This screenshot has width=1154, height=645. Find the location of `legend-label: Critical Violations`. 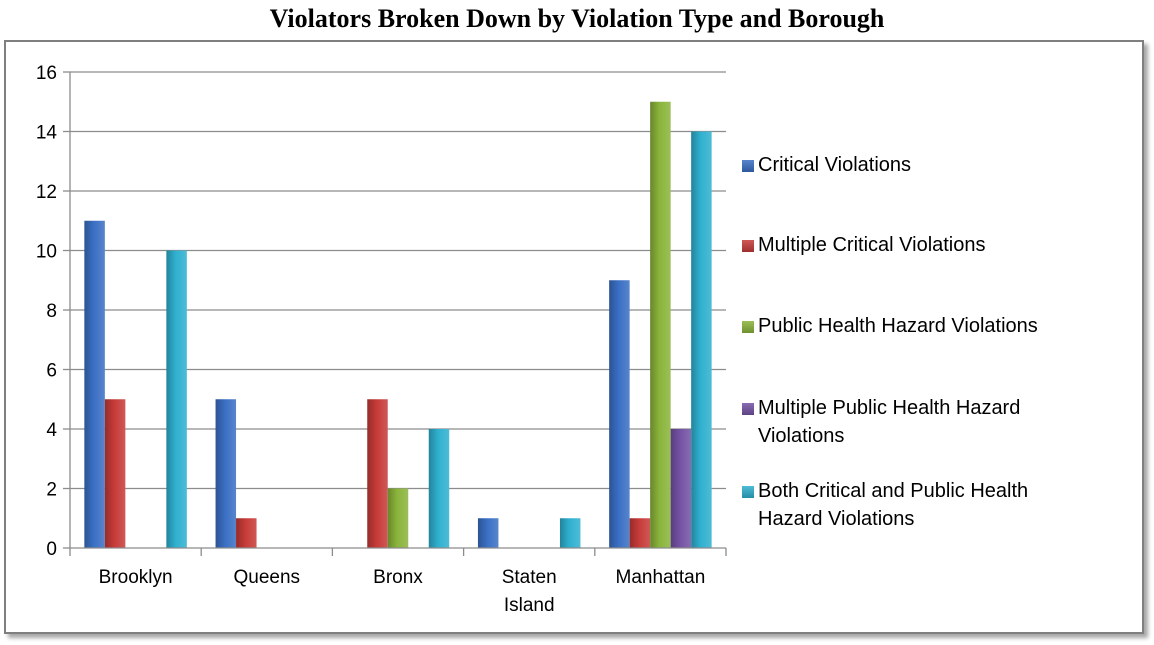

legend-label: Critical Violations is located at coordinates (834, 165).